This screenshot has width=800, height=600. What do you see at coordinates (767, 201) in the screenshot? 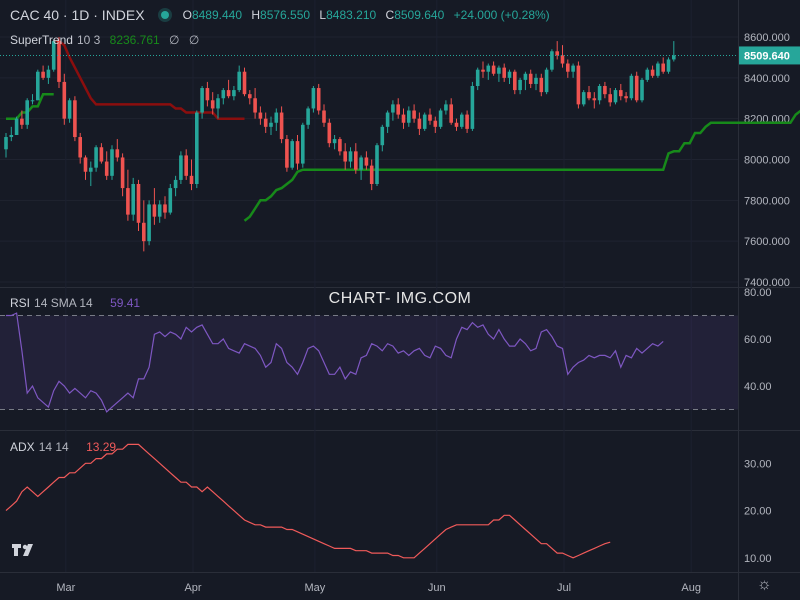
I see `price-tick-label: 7800.000` at bounding box center [767, 201].